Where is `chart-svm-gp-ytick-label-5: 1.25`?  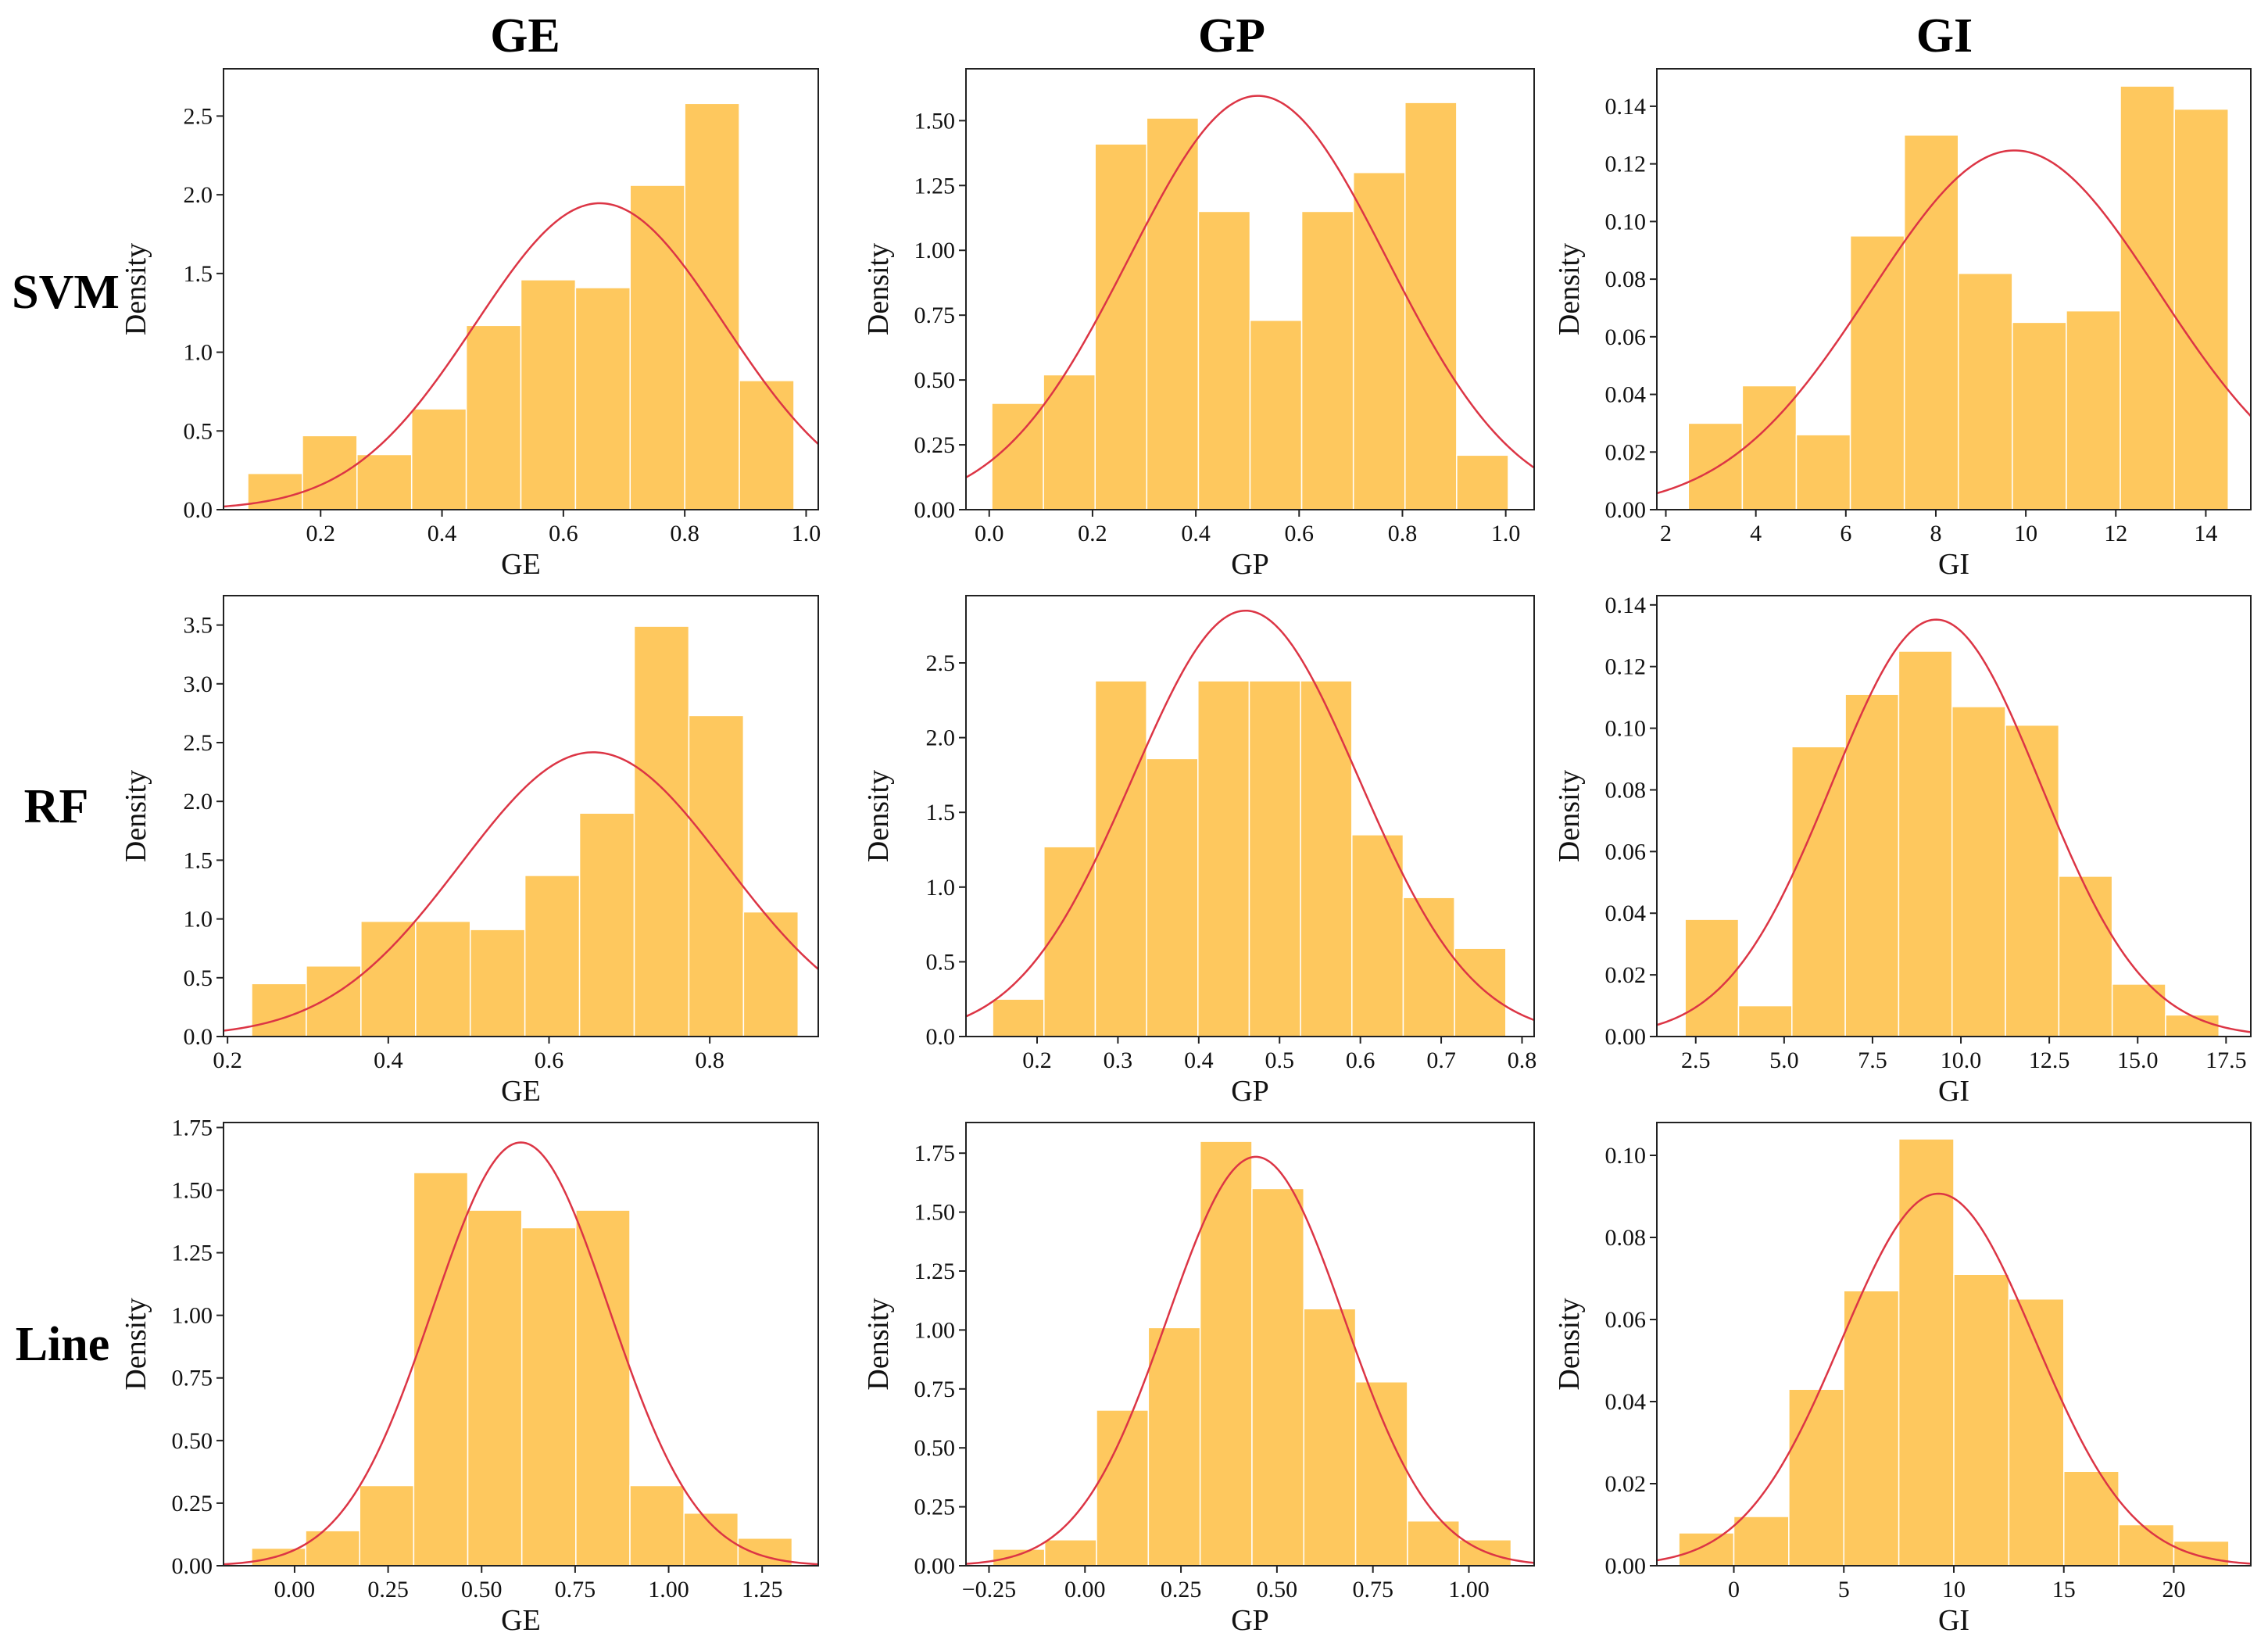
chart-svm-gp-ytick-label-5: 1.25 is located at coordinates (935, 186).